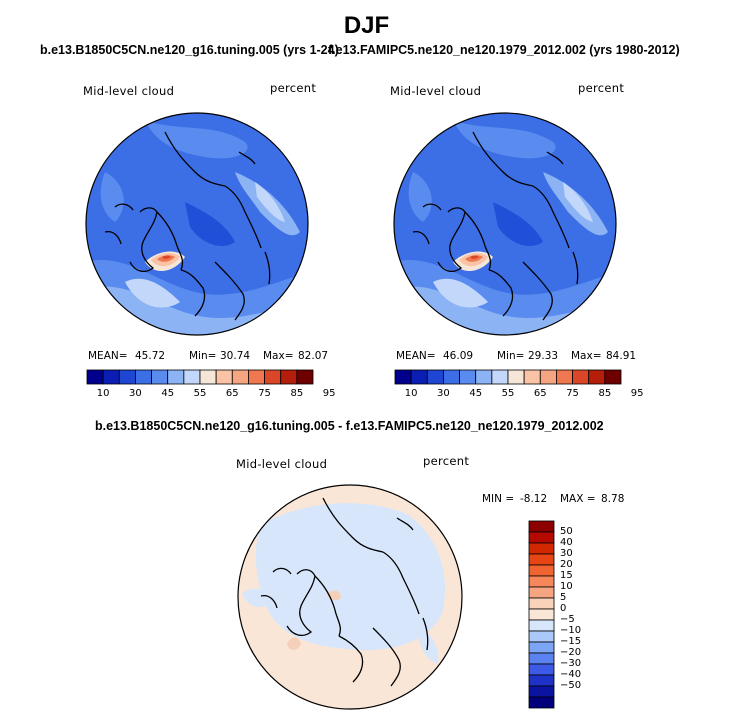  I want to click on panel-2-map, so click(505, 224).